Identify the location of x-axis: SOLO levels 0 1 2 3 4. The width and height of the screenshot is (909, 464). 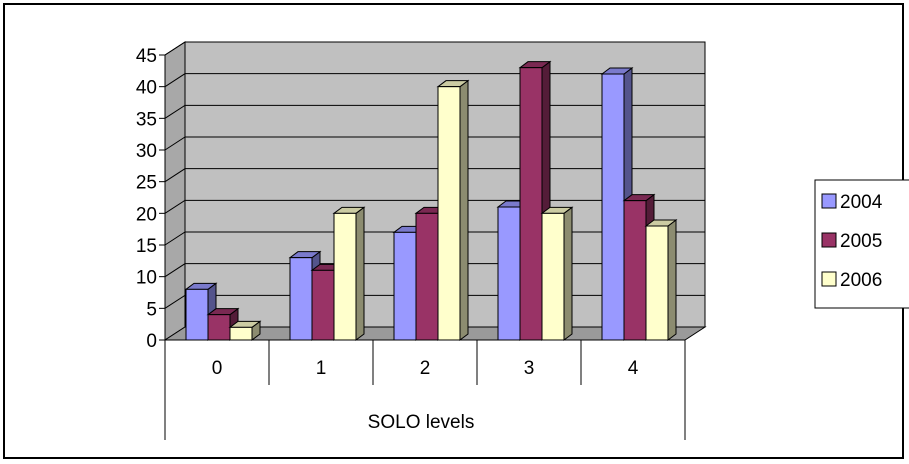
(425, 390).